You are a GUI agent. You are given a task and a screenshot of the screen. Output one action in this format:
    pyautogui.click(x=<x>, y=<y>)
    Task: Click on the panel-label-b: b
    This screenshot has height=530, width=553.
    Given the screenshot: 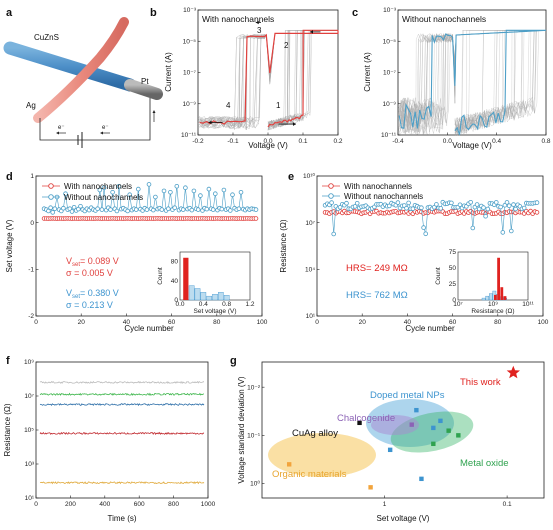 What is the action you would take?
    pyautogui.click(x=153, y=13)
    